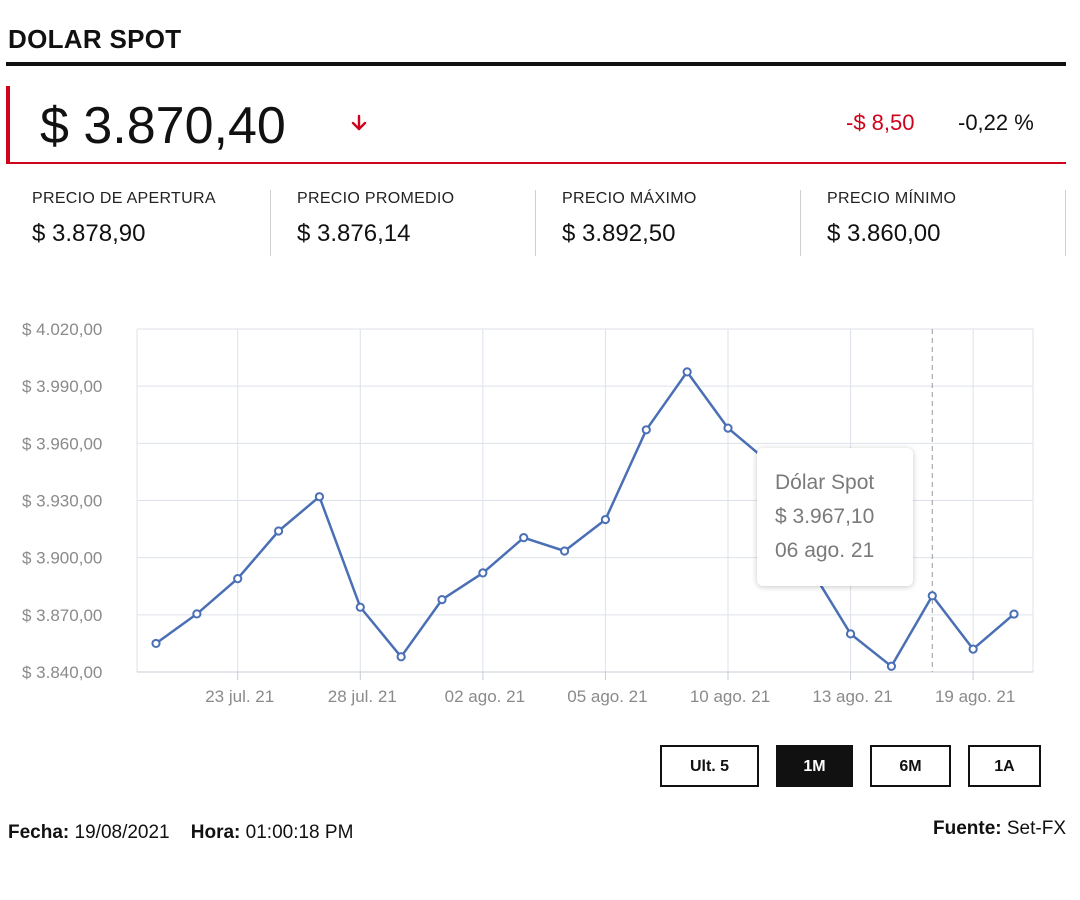  I want to click on x-tick-label: 13 ago. 21, so click(852, 696).